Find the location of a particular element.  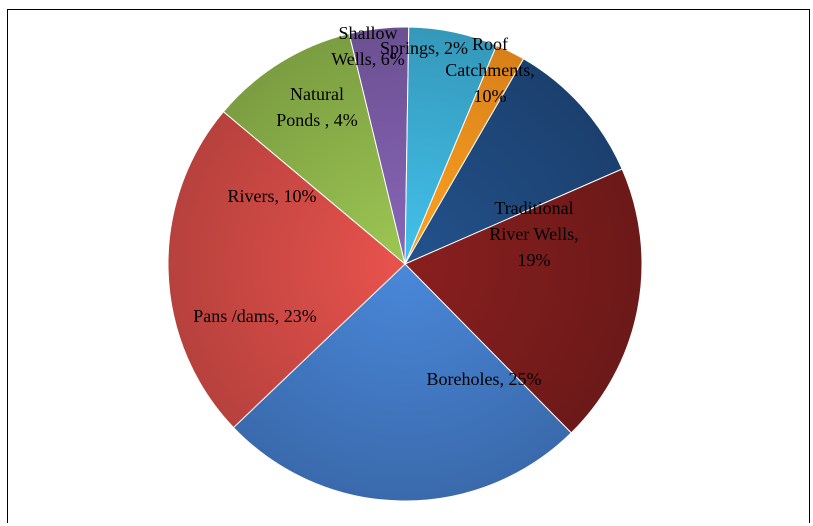

data-label-natural-ponds: Natural Ponds , 4% is located at coordinates (317, 107).